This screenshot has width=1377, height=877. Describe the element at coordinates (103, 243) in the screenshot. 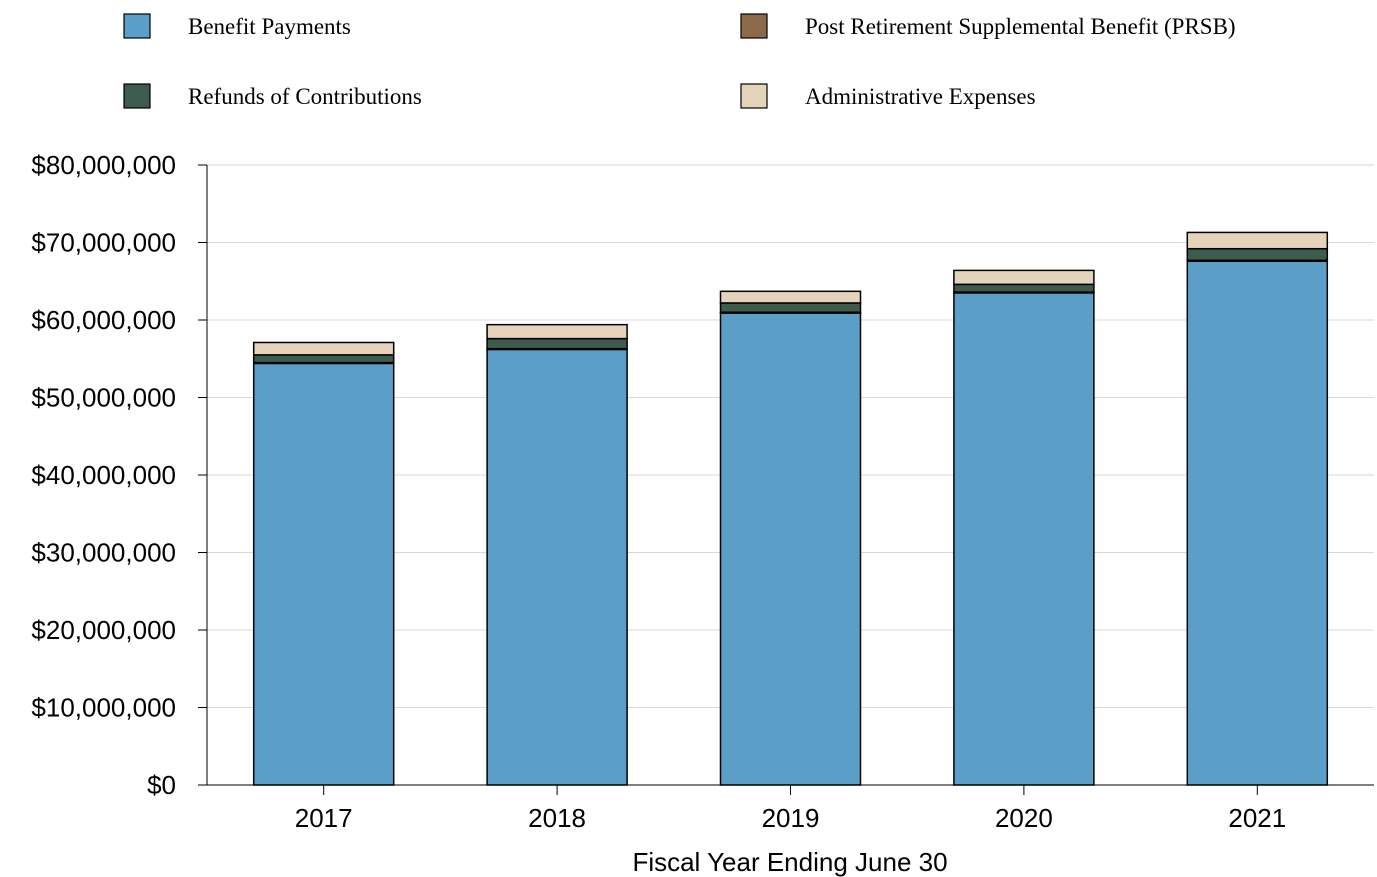

I see `y-tick-label: $70,000,000` at that location.